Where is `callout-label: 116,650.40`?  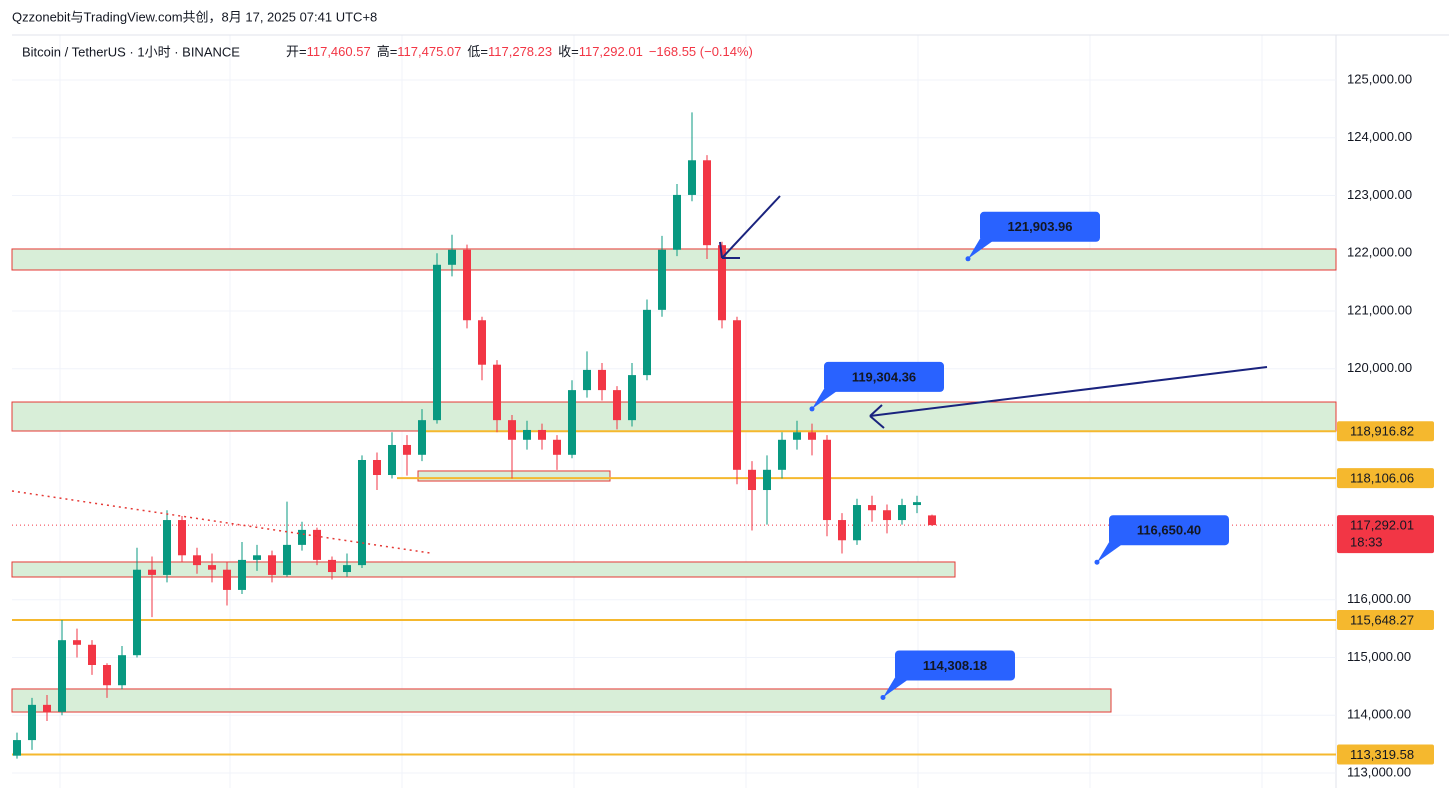 callout-label: 116,650.40 is located at coordinates (1169, 530).